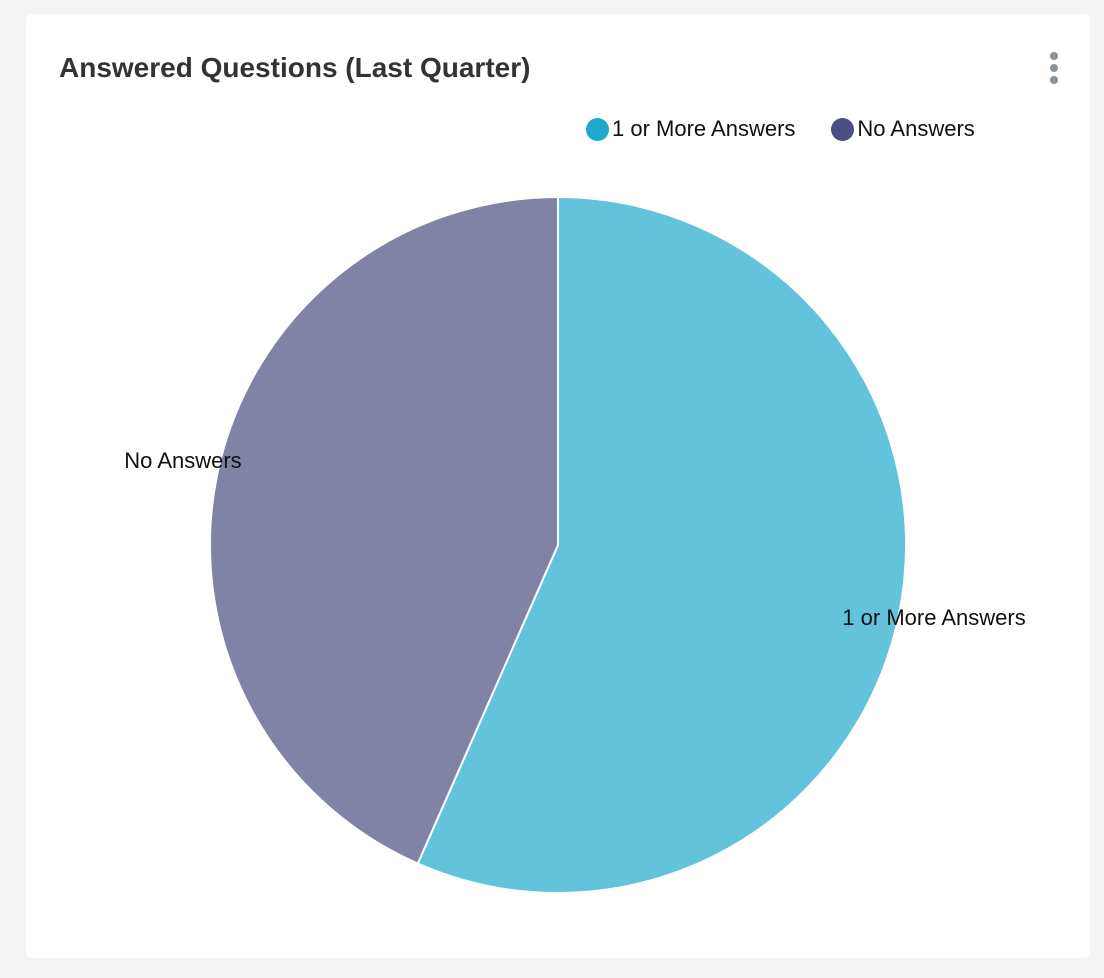  I want to click on slice-label: No Answers, so click(182, 460).